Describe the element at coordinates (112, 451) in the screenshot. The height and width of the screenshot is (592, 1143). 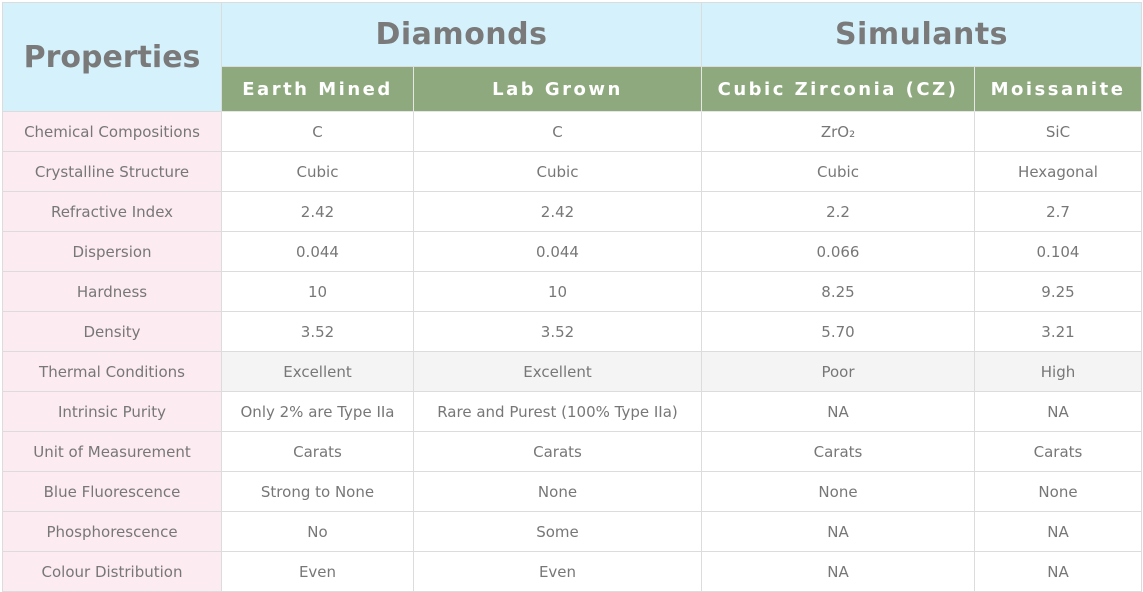
I see `property-label: Unit of Measurement` at that location.